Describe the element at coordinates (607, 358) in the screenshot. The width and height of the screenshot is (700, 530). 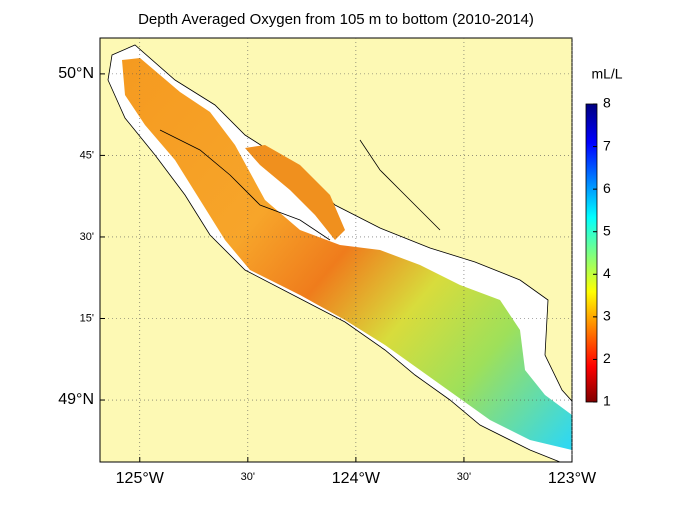
I see `colorbar-tick-label: 2` at that location.